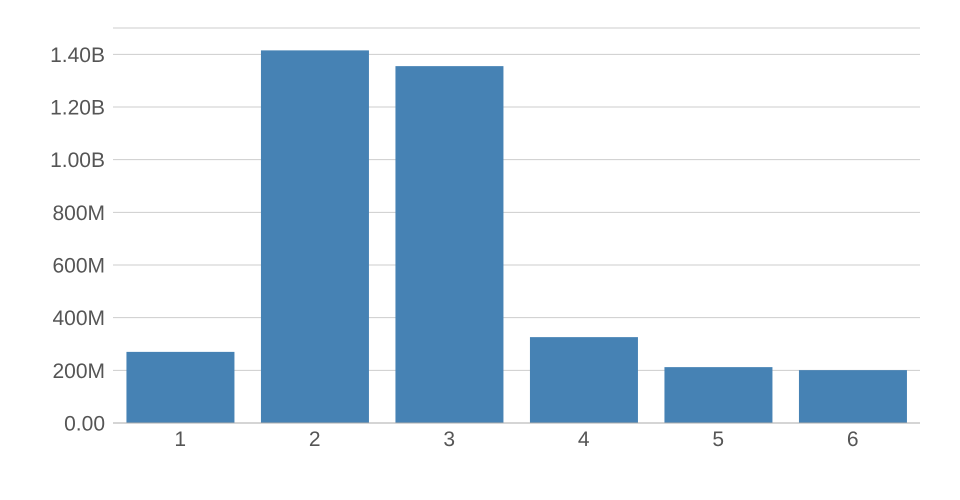 The image size is (960, 500). What do you see at coordinates (718, 439) in the screenshot?
I see `x-tick-label: 5` at bounding box center [718, 439].